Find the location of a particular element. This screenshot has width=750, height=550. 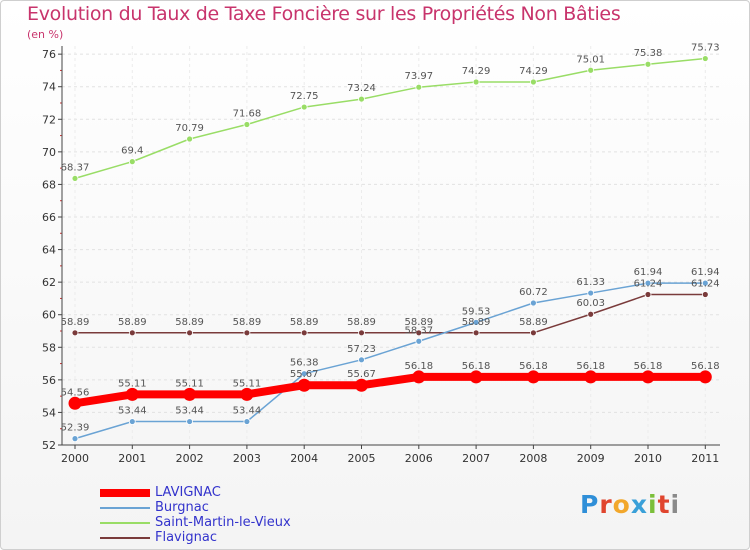

data-label-saint_martin: 68.37 is located at coordinates (75, 167).